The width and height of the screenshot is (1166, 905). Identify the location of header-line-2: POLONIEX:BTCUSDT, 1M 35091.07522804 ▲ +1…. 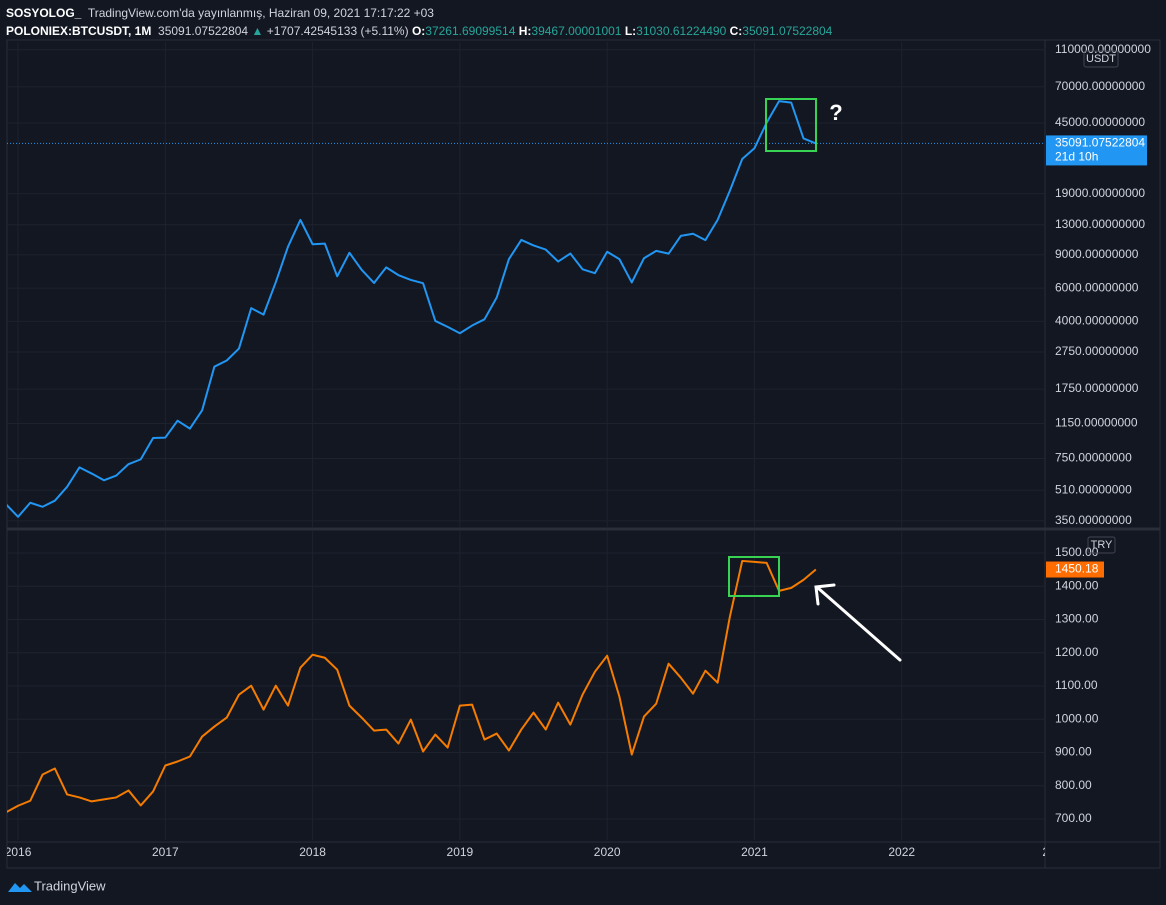
(419, 31).